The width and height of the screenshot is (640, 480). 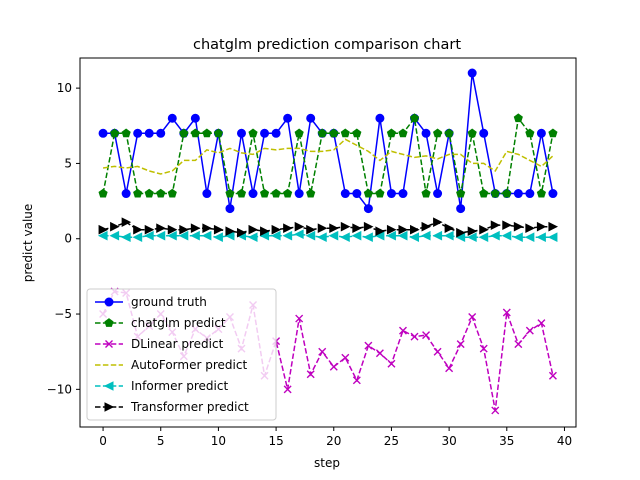 I want to click on x-tick-label: 20, so click(x=333, y=441).